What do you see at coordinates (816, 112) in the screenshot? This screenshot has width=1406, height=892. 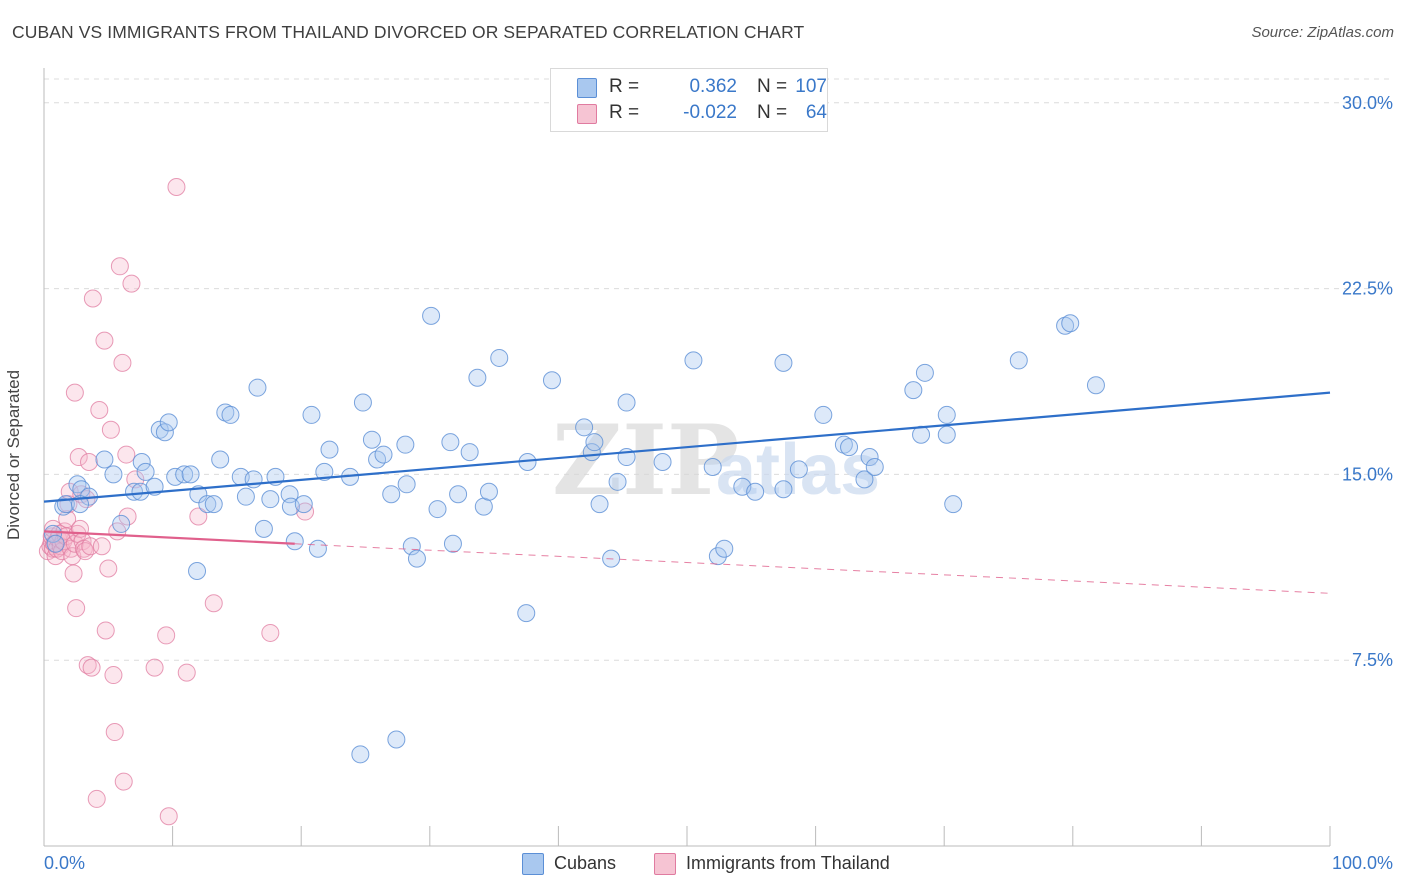 I see `n-value: 64` at bounding box center [816, 112].